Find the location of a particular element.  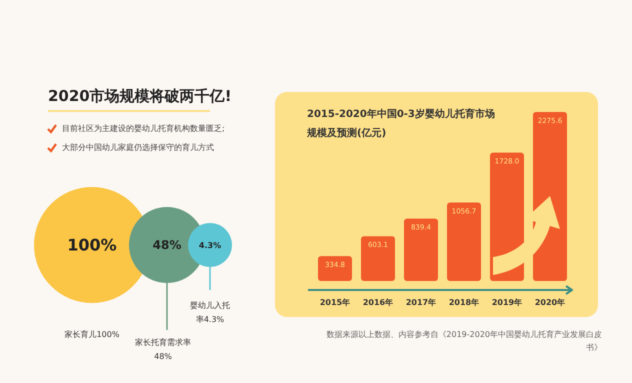

data-label: 48% is located at coordinates (167, 245).